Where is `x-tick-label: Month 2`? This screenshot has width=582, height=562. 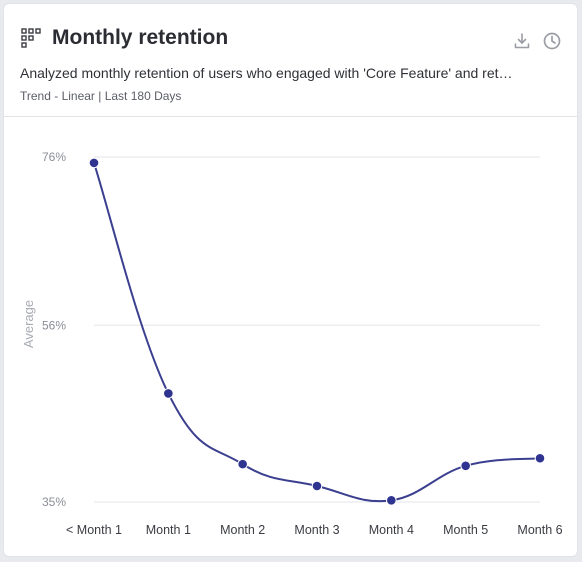
x-tick-label: Month 2 is located at coordinates (242, 530).